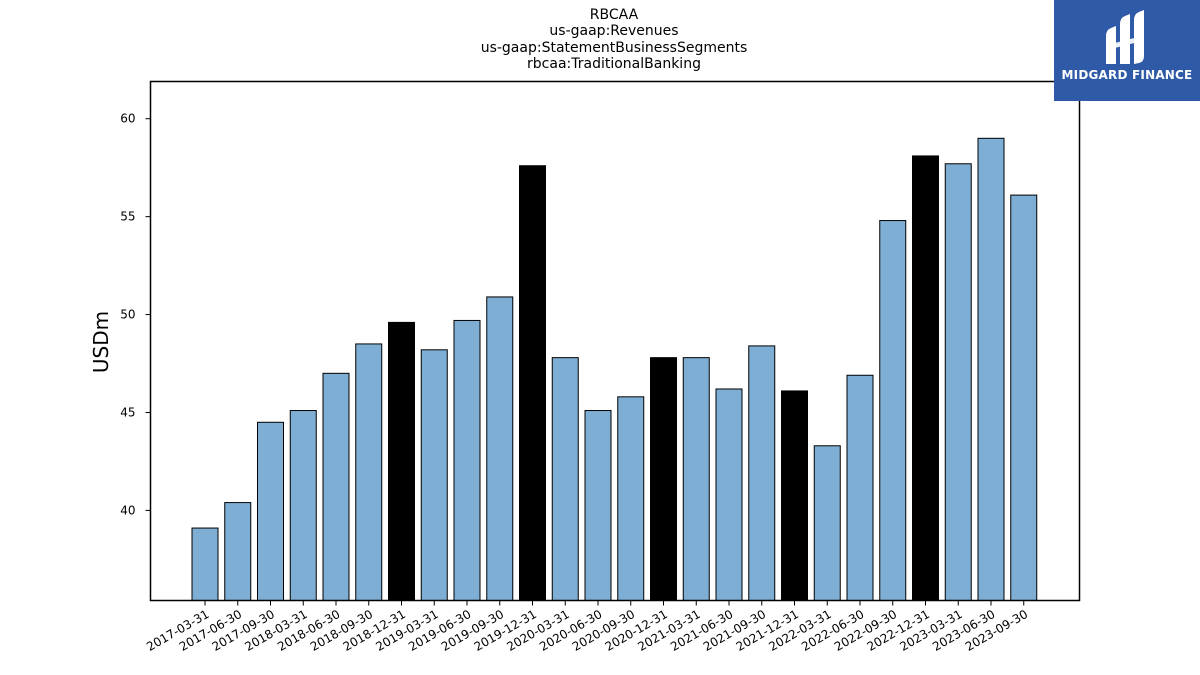 The height and width of the screenshot is (675, 1200). What do you see at coordinates (127, 510) in the screenshot?
I see `y-tick-label: 40` at bounding box center [127, 510].